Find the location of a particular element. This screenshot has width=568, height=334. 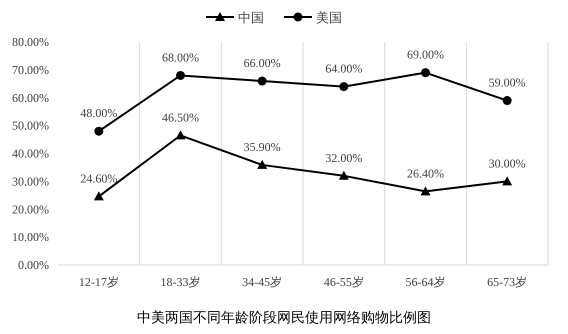

y-tick-label: 10.00% is located at coordinates (30, 237).